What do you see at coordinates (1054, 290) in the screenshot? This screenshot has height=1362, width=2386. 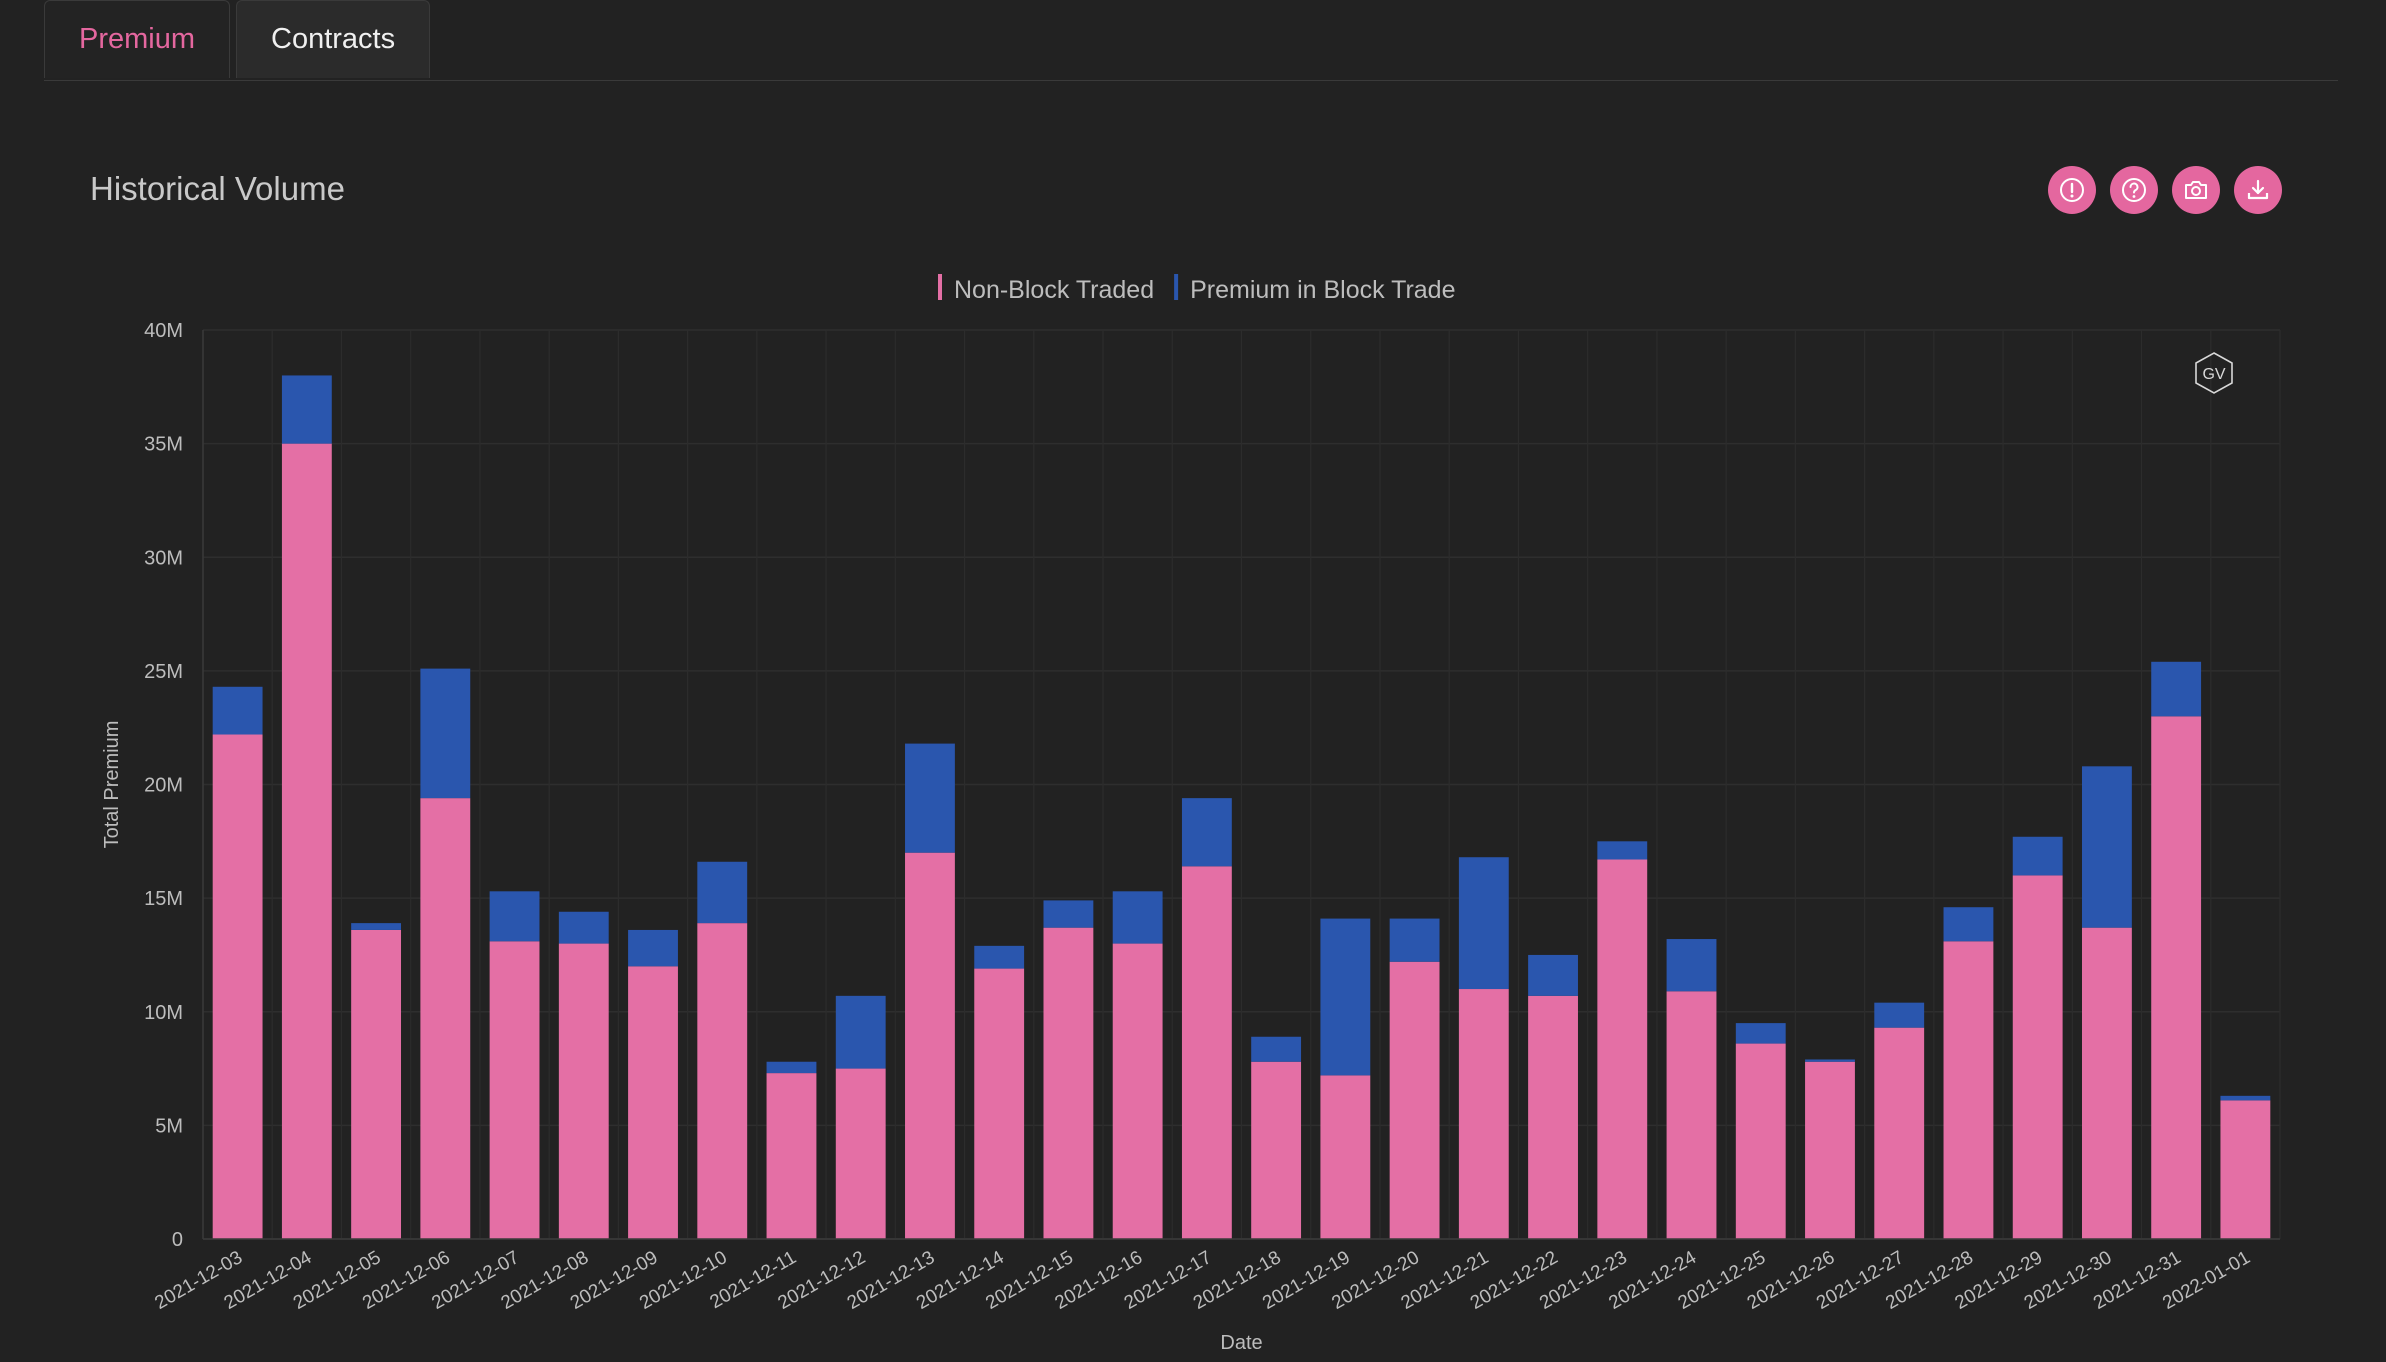 I see `legend-item-non-block-traded: Non-Block Traded` at bounding box center [1054, 290].